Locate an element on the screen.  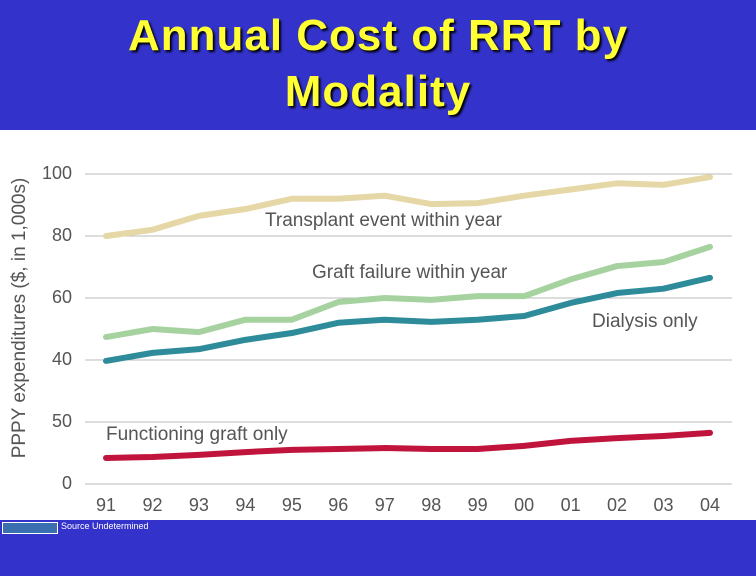
x-tick-label: 99 is located at coordinates (478, 505).